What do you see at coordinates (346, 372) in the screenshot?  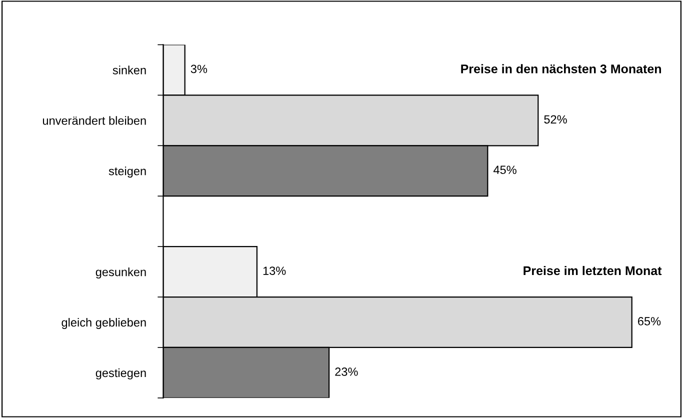 I see `data-label: 23%` at bounding box center [346, 372].